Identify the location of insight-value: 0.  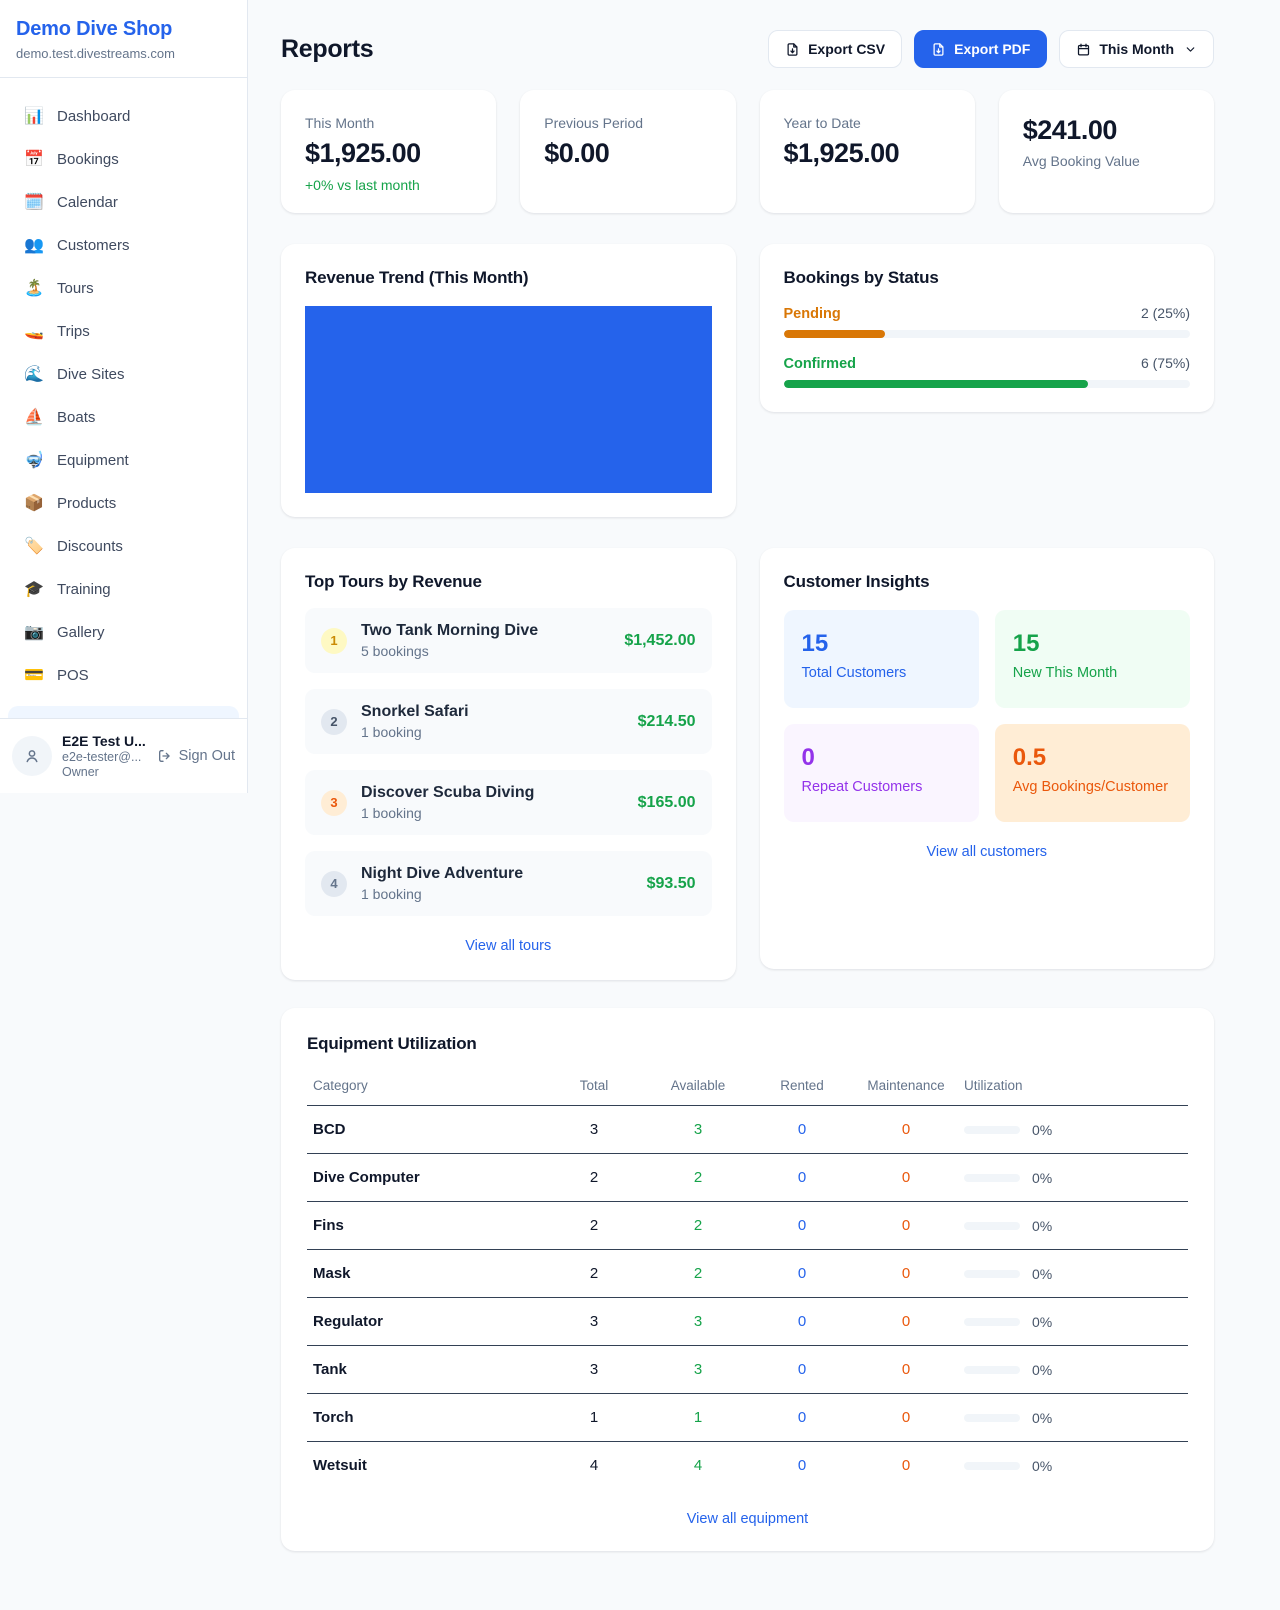
(808, 757).